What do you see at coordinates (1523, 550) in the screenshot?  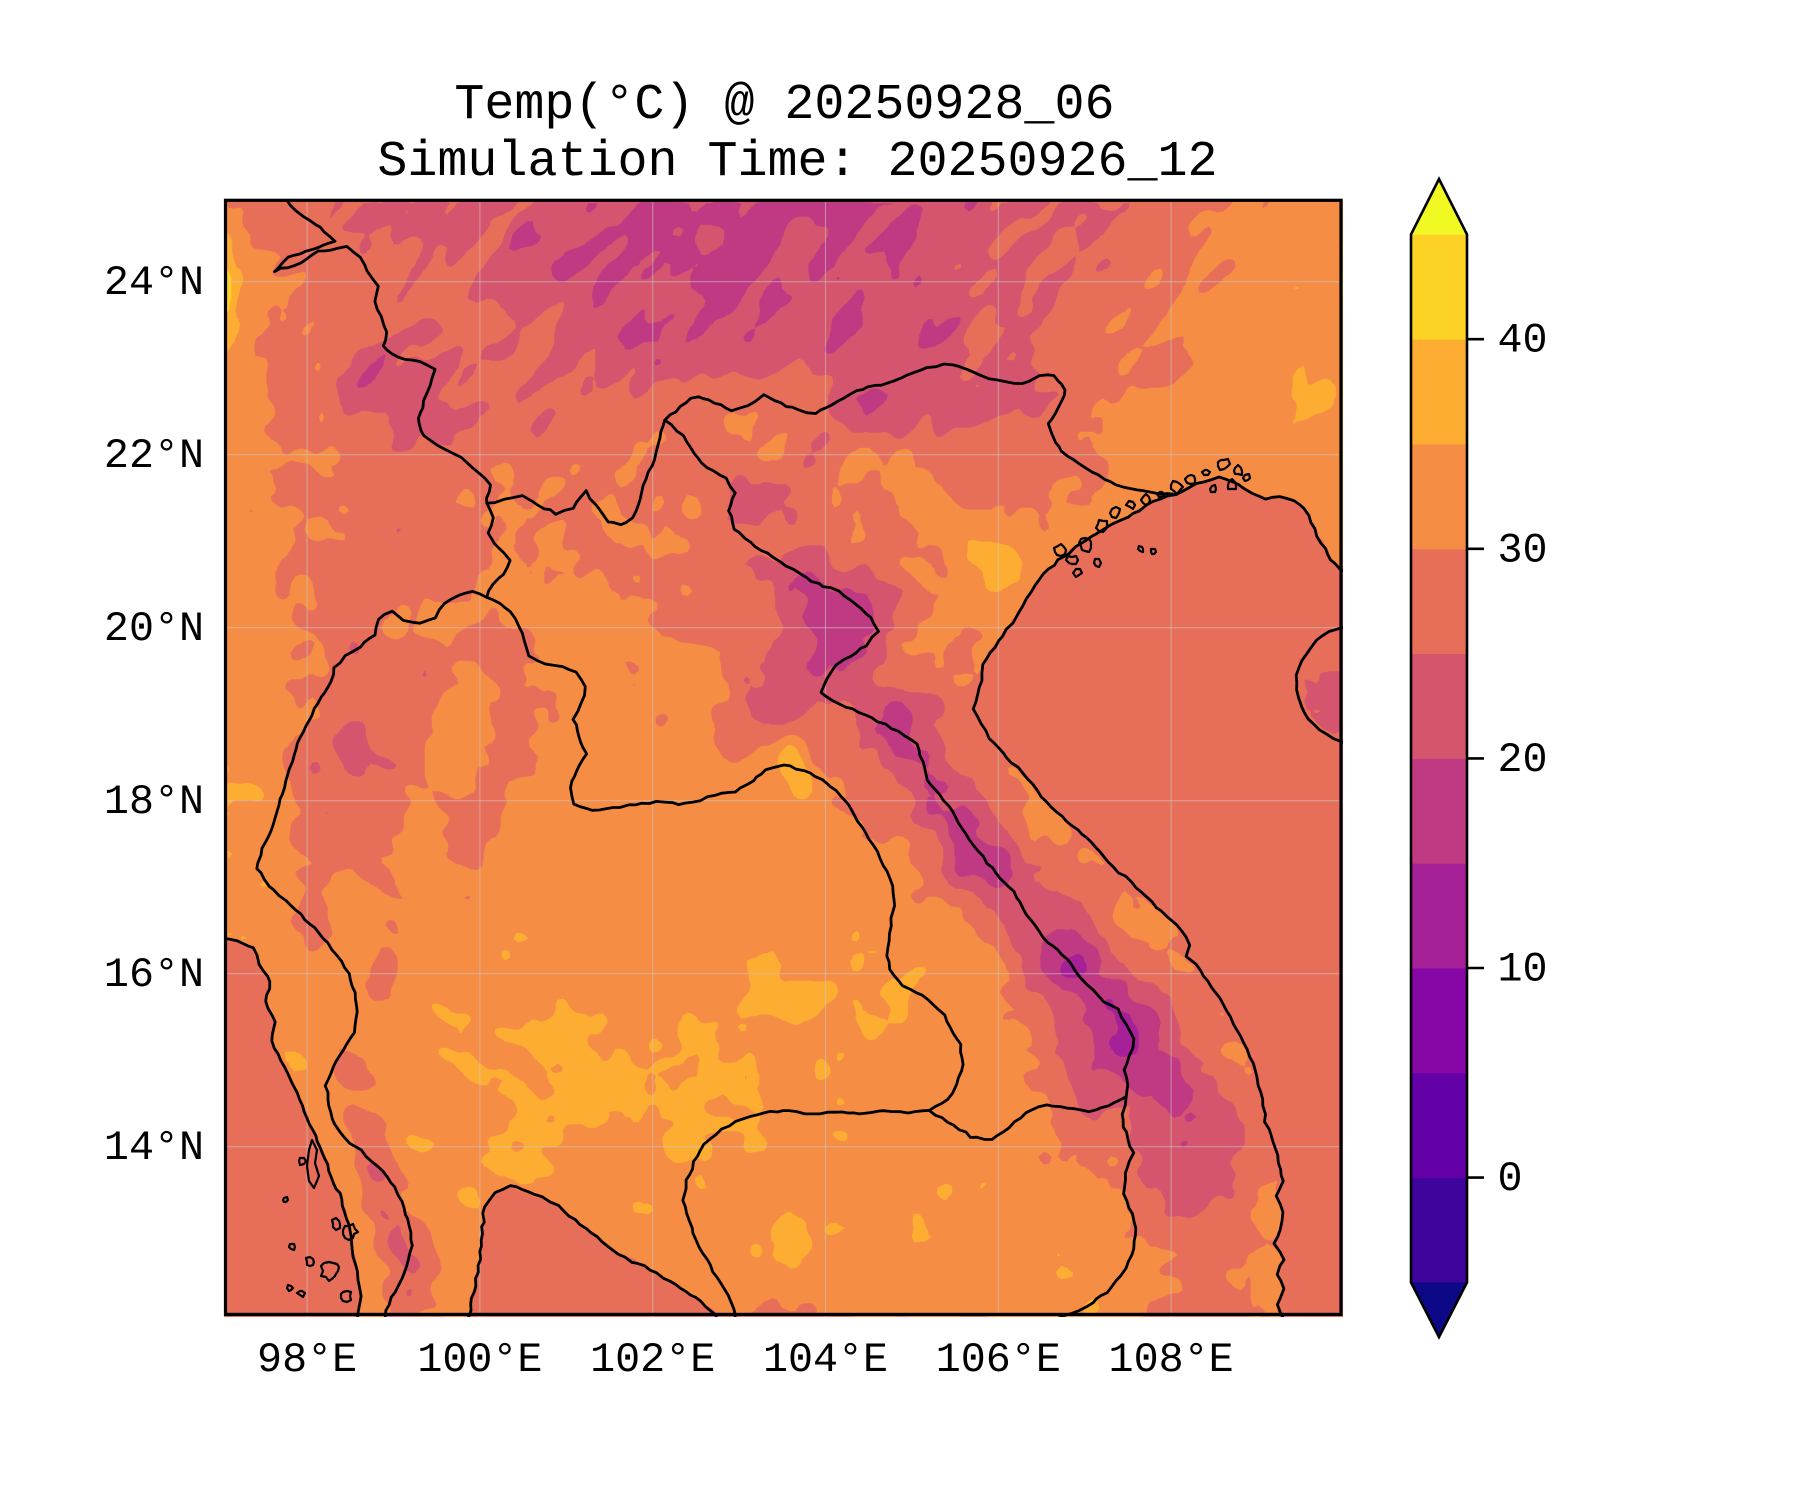 I see `svg-text: 30` at bounding box center [1523, 550].